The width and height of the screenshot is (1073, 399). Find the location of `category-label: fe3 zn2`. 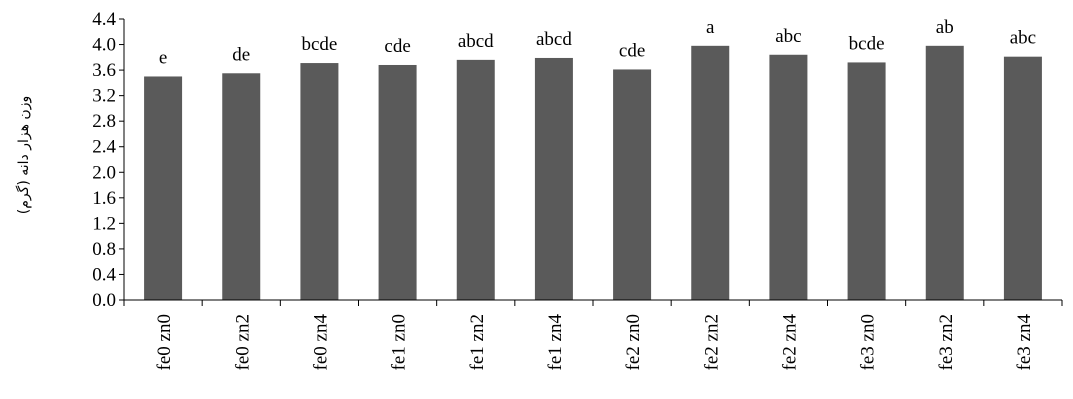

category-label: fe3 zn2 is located at coordinates (946, 342).